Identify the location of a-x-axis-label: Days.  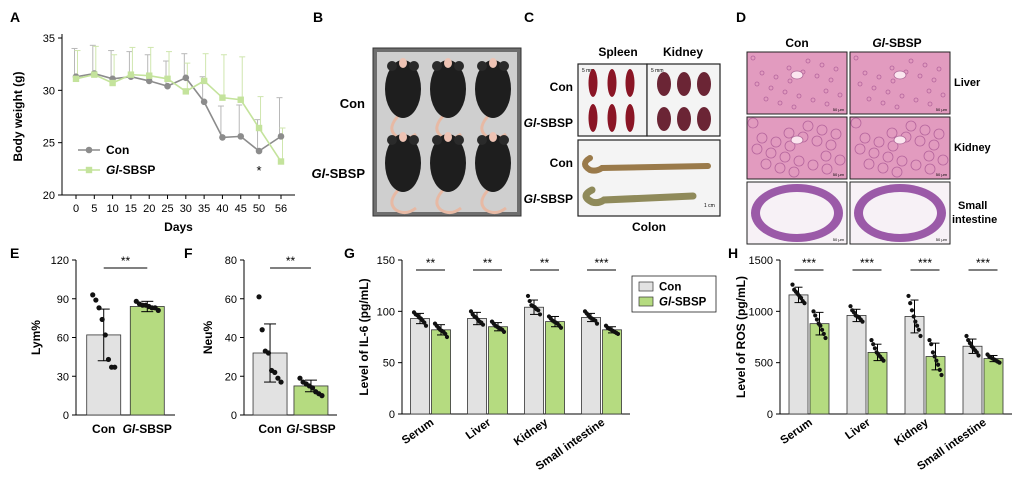
(178, 227).